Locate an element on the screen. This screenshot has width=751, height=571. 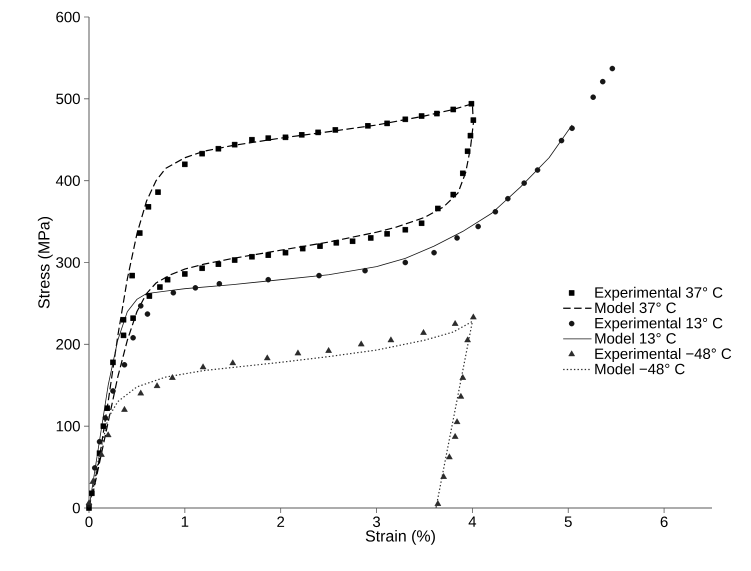
x-tick-label: 5 is located at coordinates (568, 521).